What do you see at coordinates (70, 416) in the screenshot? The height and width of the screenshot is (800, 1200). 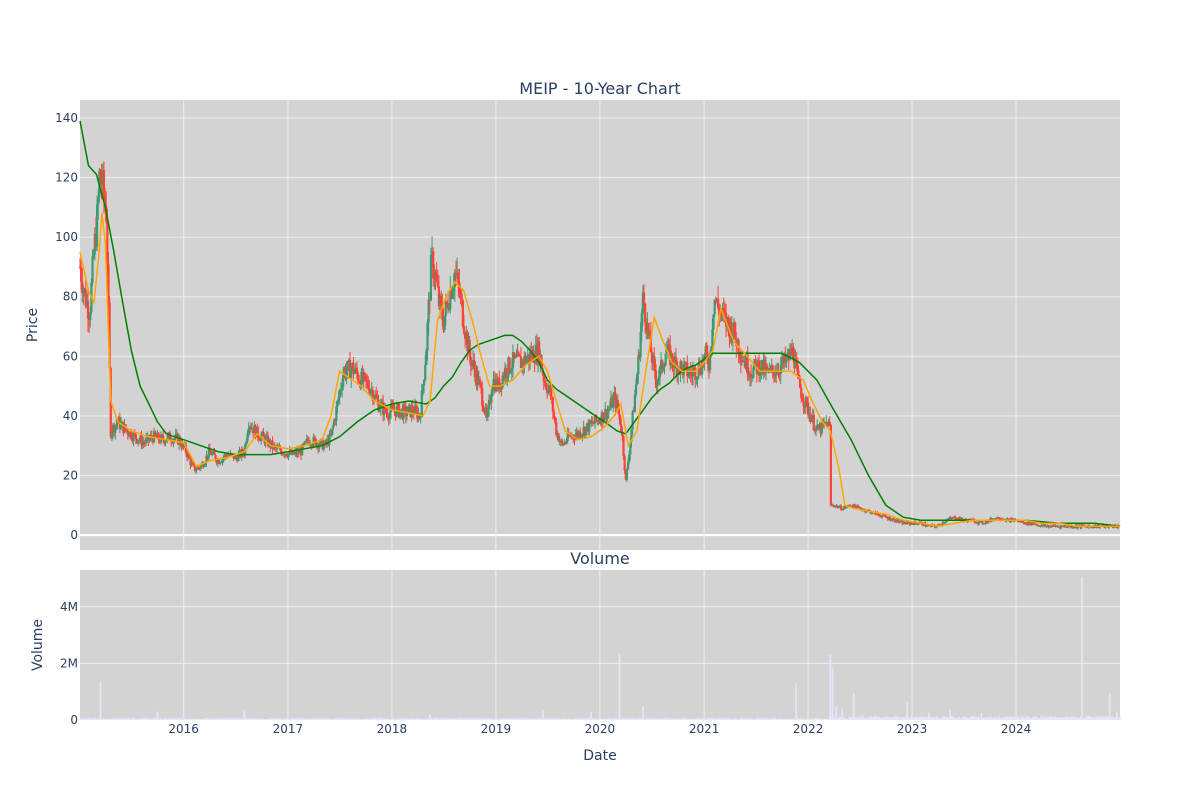 I see `price-y-tick-label: 40` at bounding box center [70, 416].